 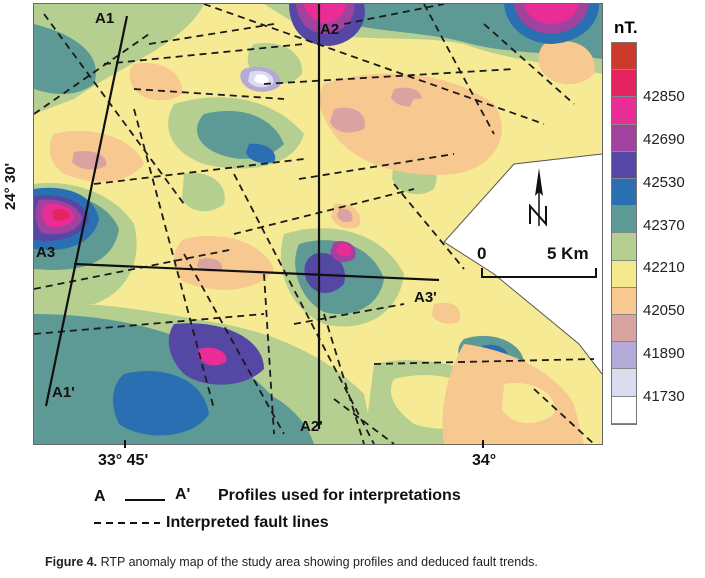 What do you see at coordinates (105, 18) in the screenshot?
I see `profile-a1-start-label: A1` at bounding box center [105, 18].